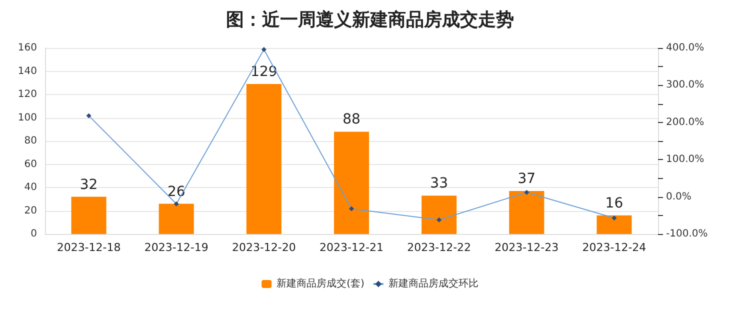 The image size is (740, 312). I want to click on y2-tick-label: 200.0%, so click(685, 122).